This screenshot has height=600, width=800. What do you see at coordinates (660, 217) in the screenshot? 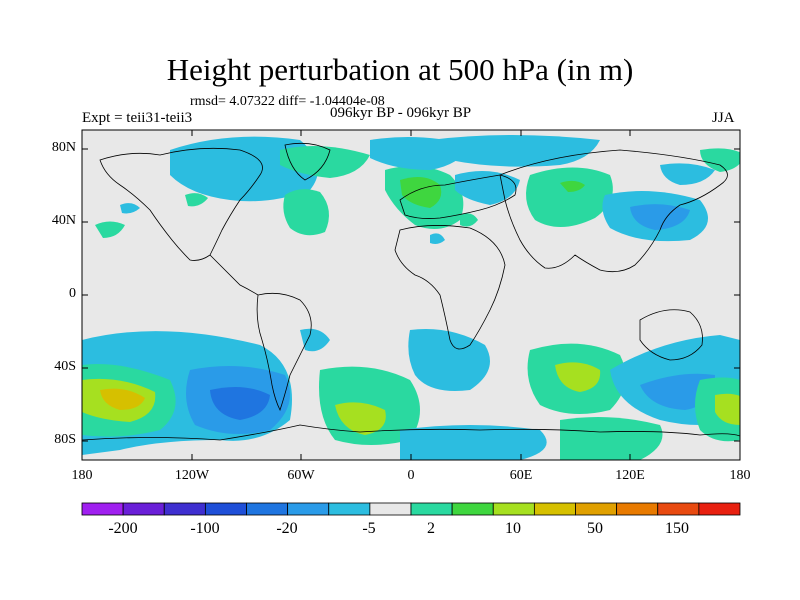
I see `contour-blue-pacific-inner` at bounding box center [660, 217].